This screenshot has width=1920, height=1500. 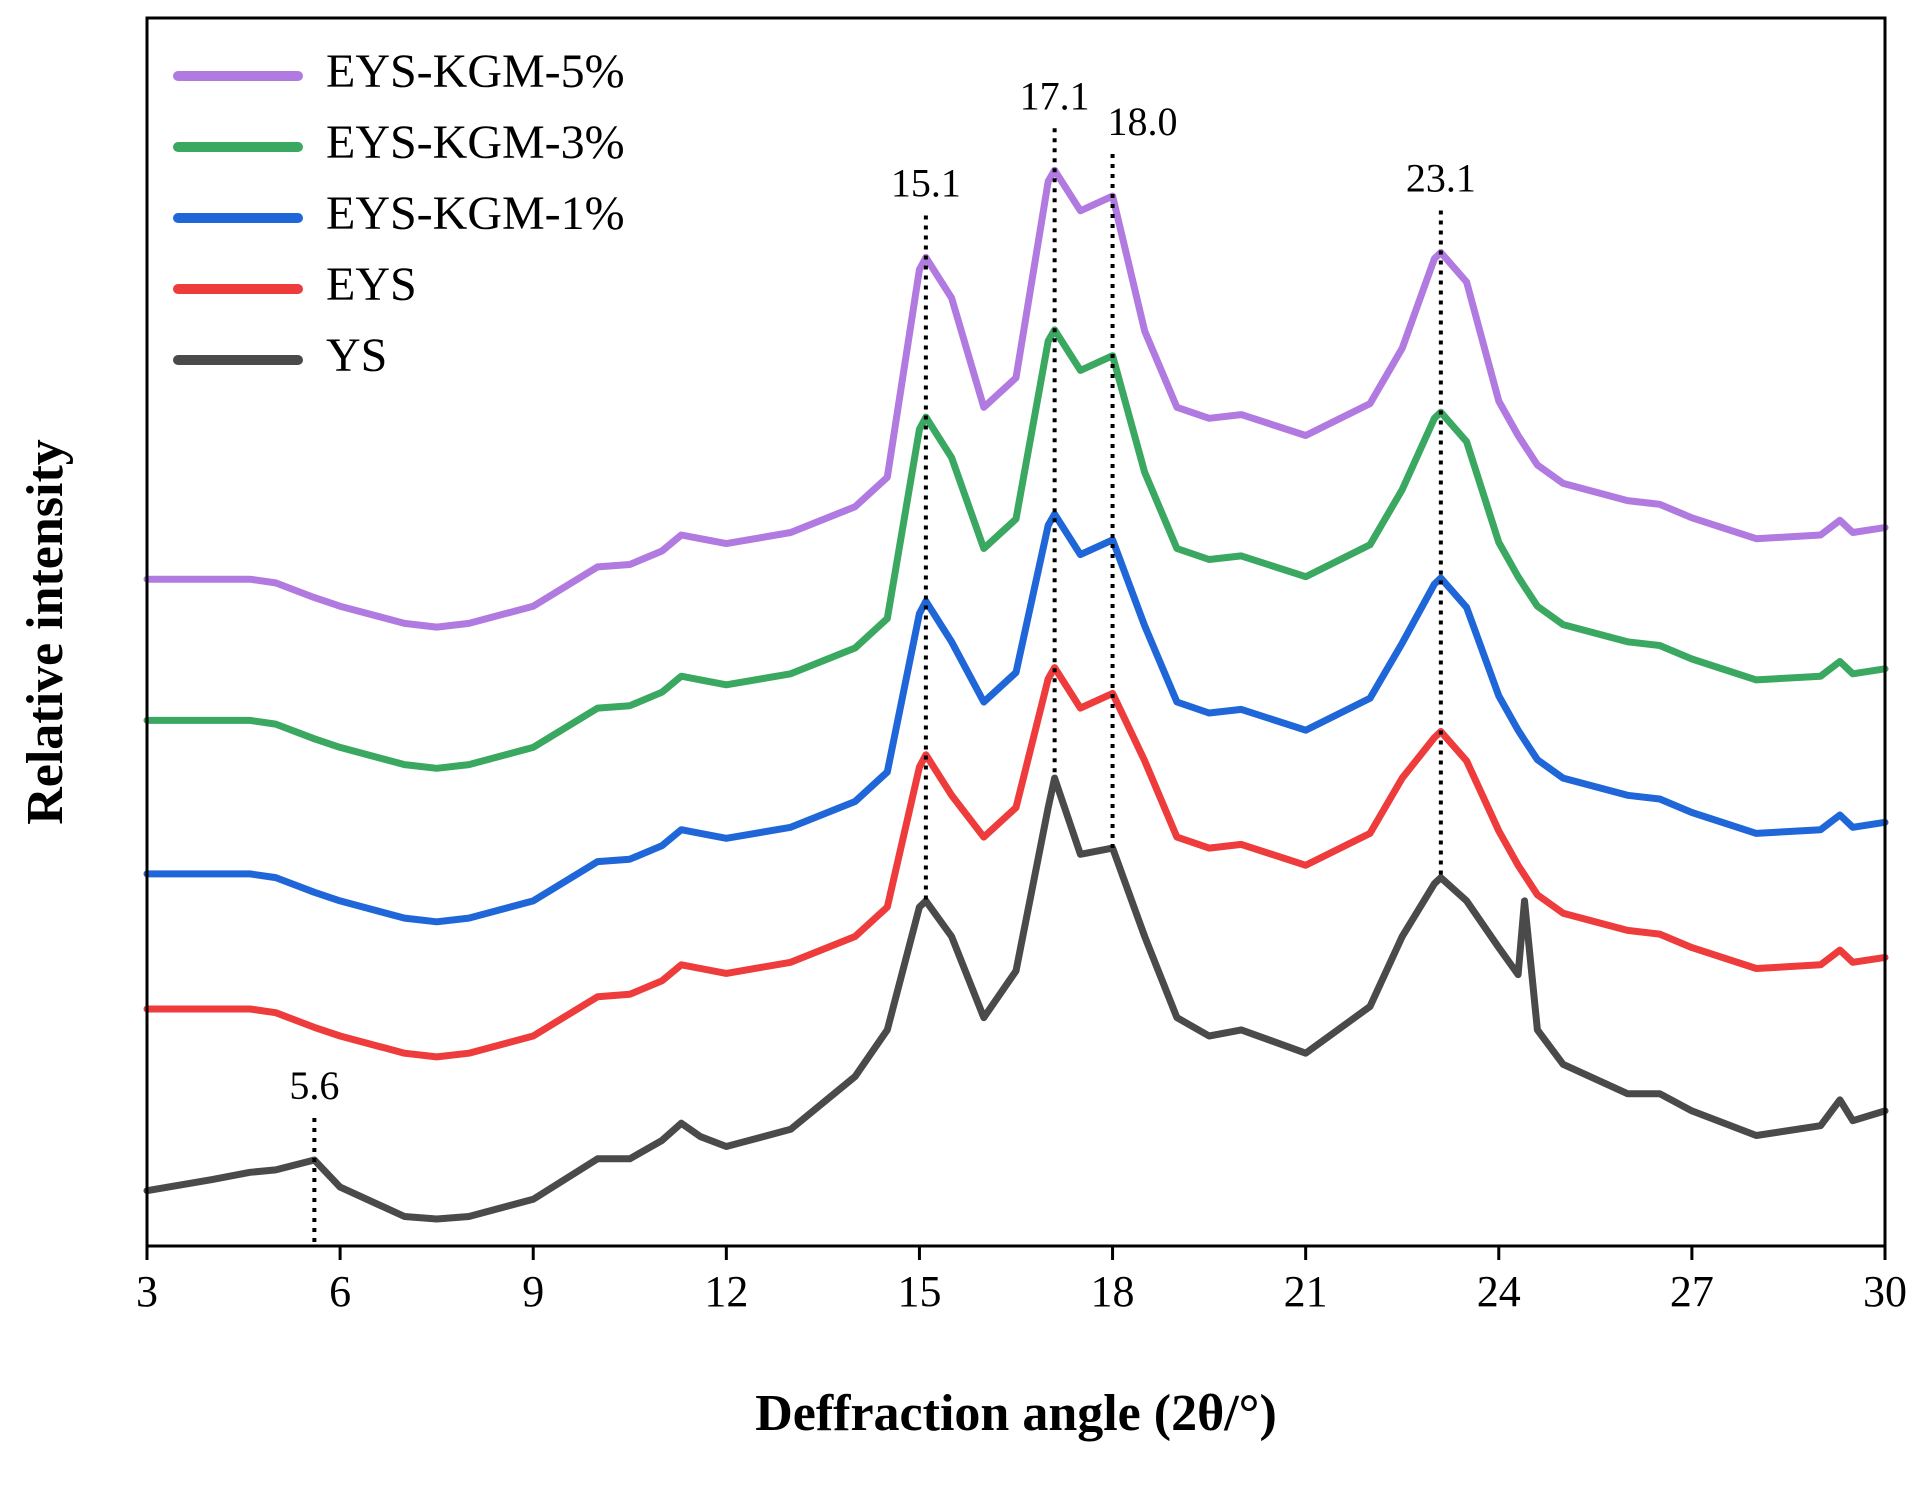 What do you see at coordinates (1692, 1291) in the screenshot?
I see `x-tick-label: 27` at bounding box center [1692, 1291].